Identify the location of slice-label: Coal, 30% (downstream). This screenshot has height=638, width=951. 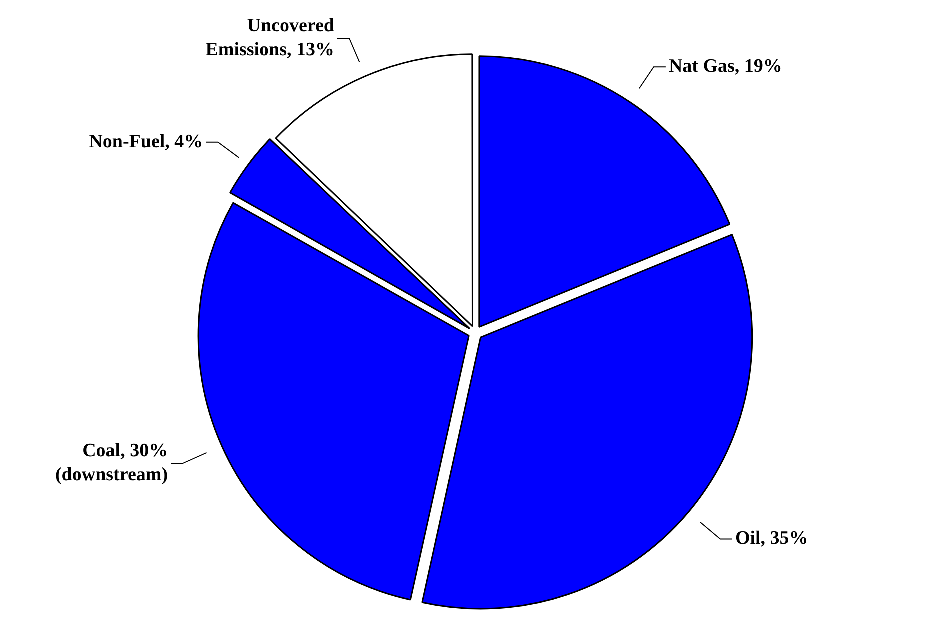
(111, 463).